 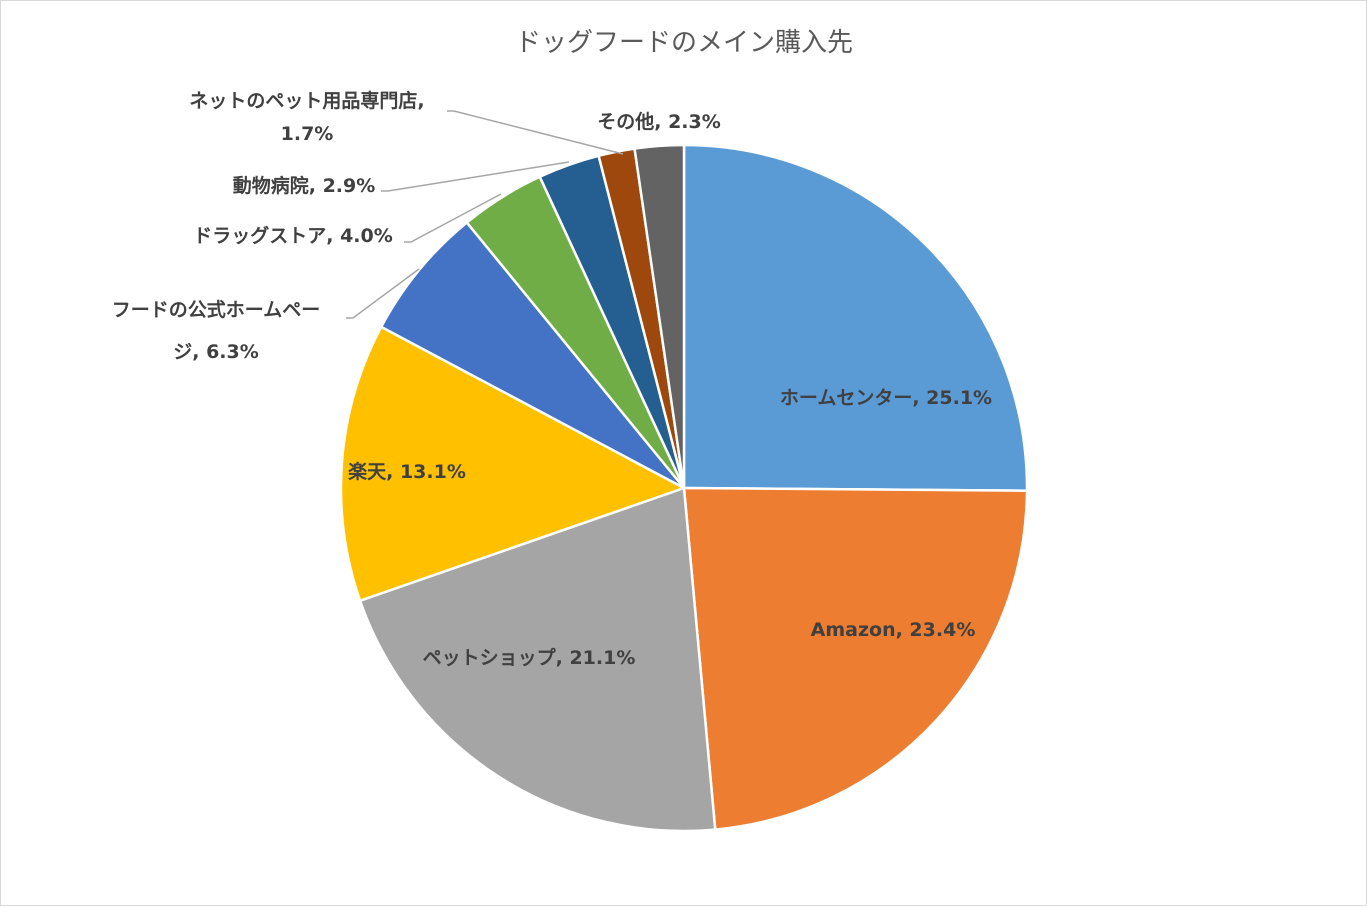 I want to click on data-label-line: 1.7%, so click(x=307, y=134).